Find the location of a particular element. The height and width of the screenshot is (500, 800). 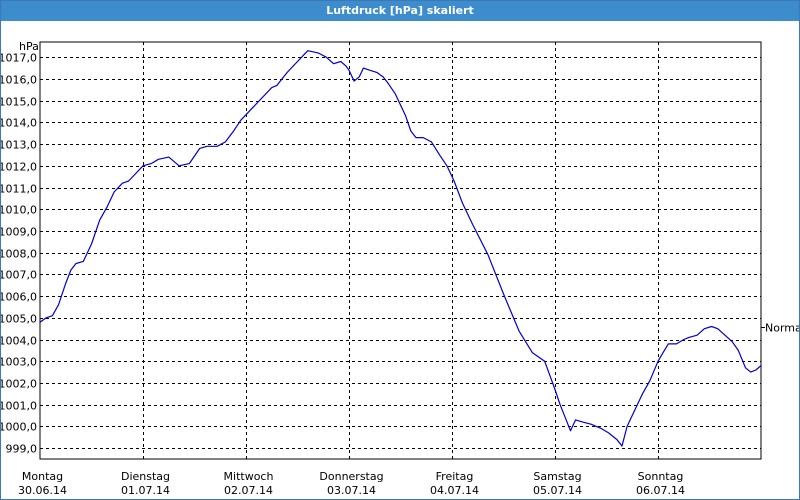

x-tick-date: 05.07.14 is located at coordinates (557, 490).